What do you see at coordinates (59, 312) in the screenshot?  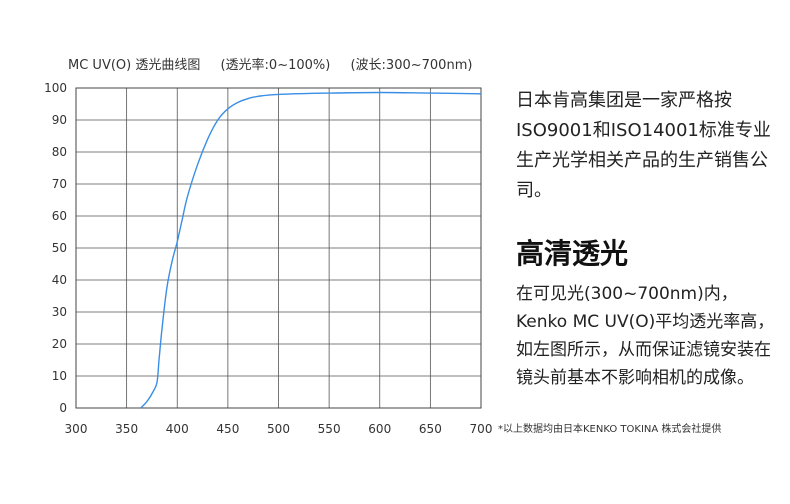 I see `y-tick-label: 30` at bounding box center [59, 312].